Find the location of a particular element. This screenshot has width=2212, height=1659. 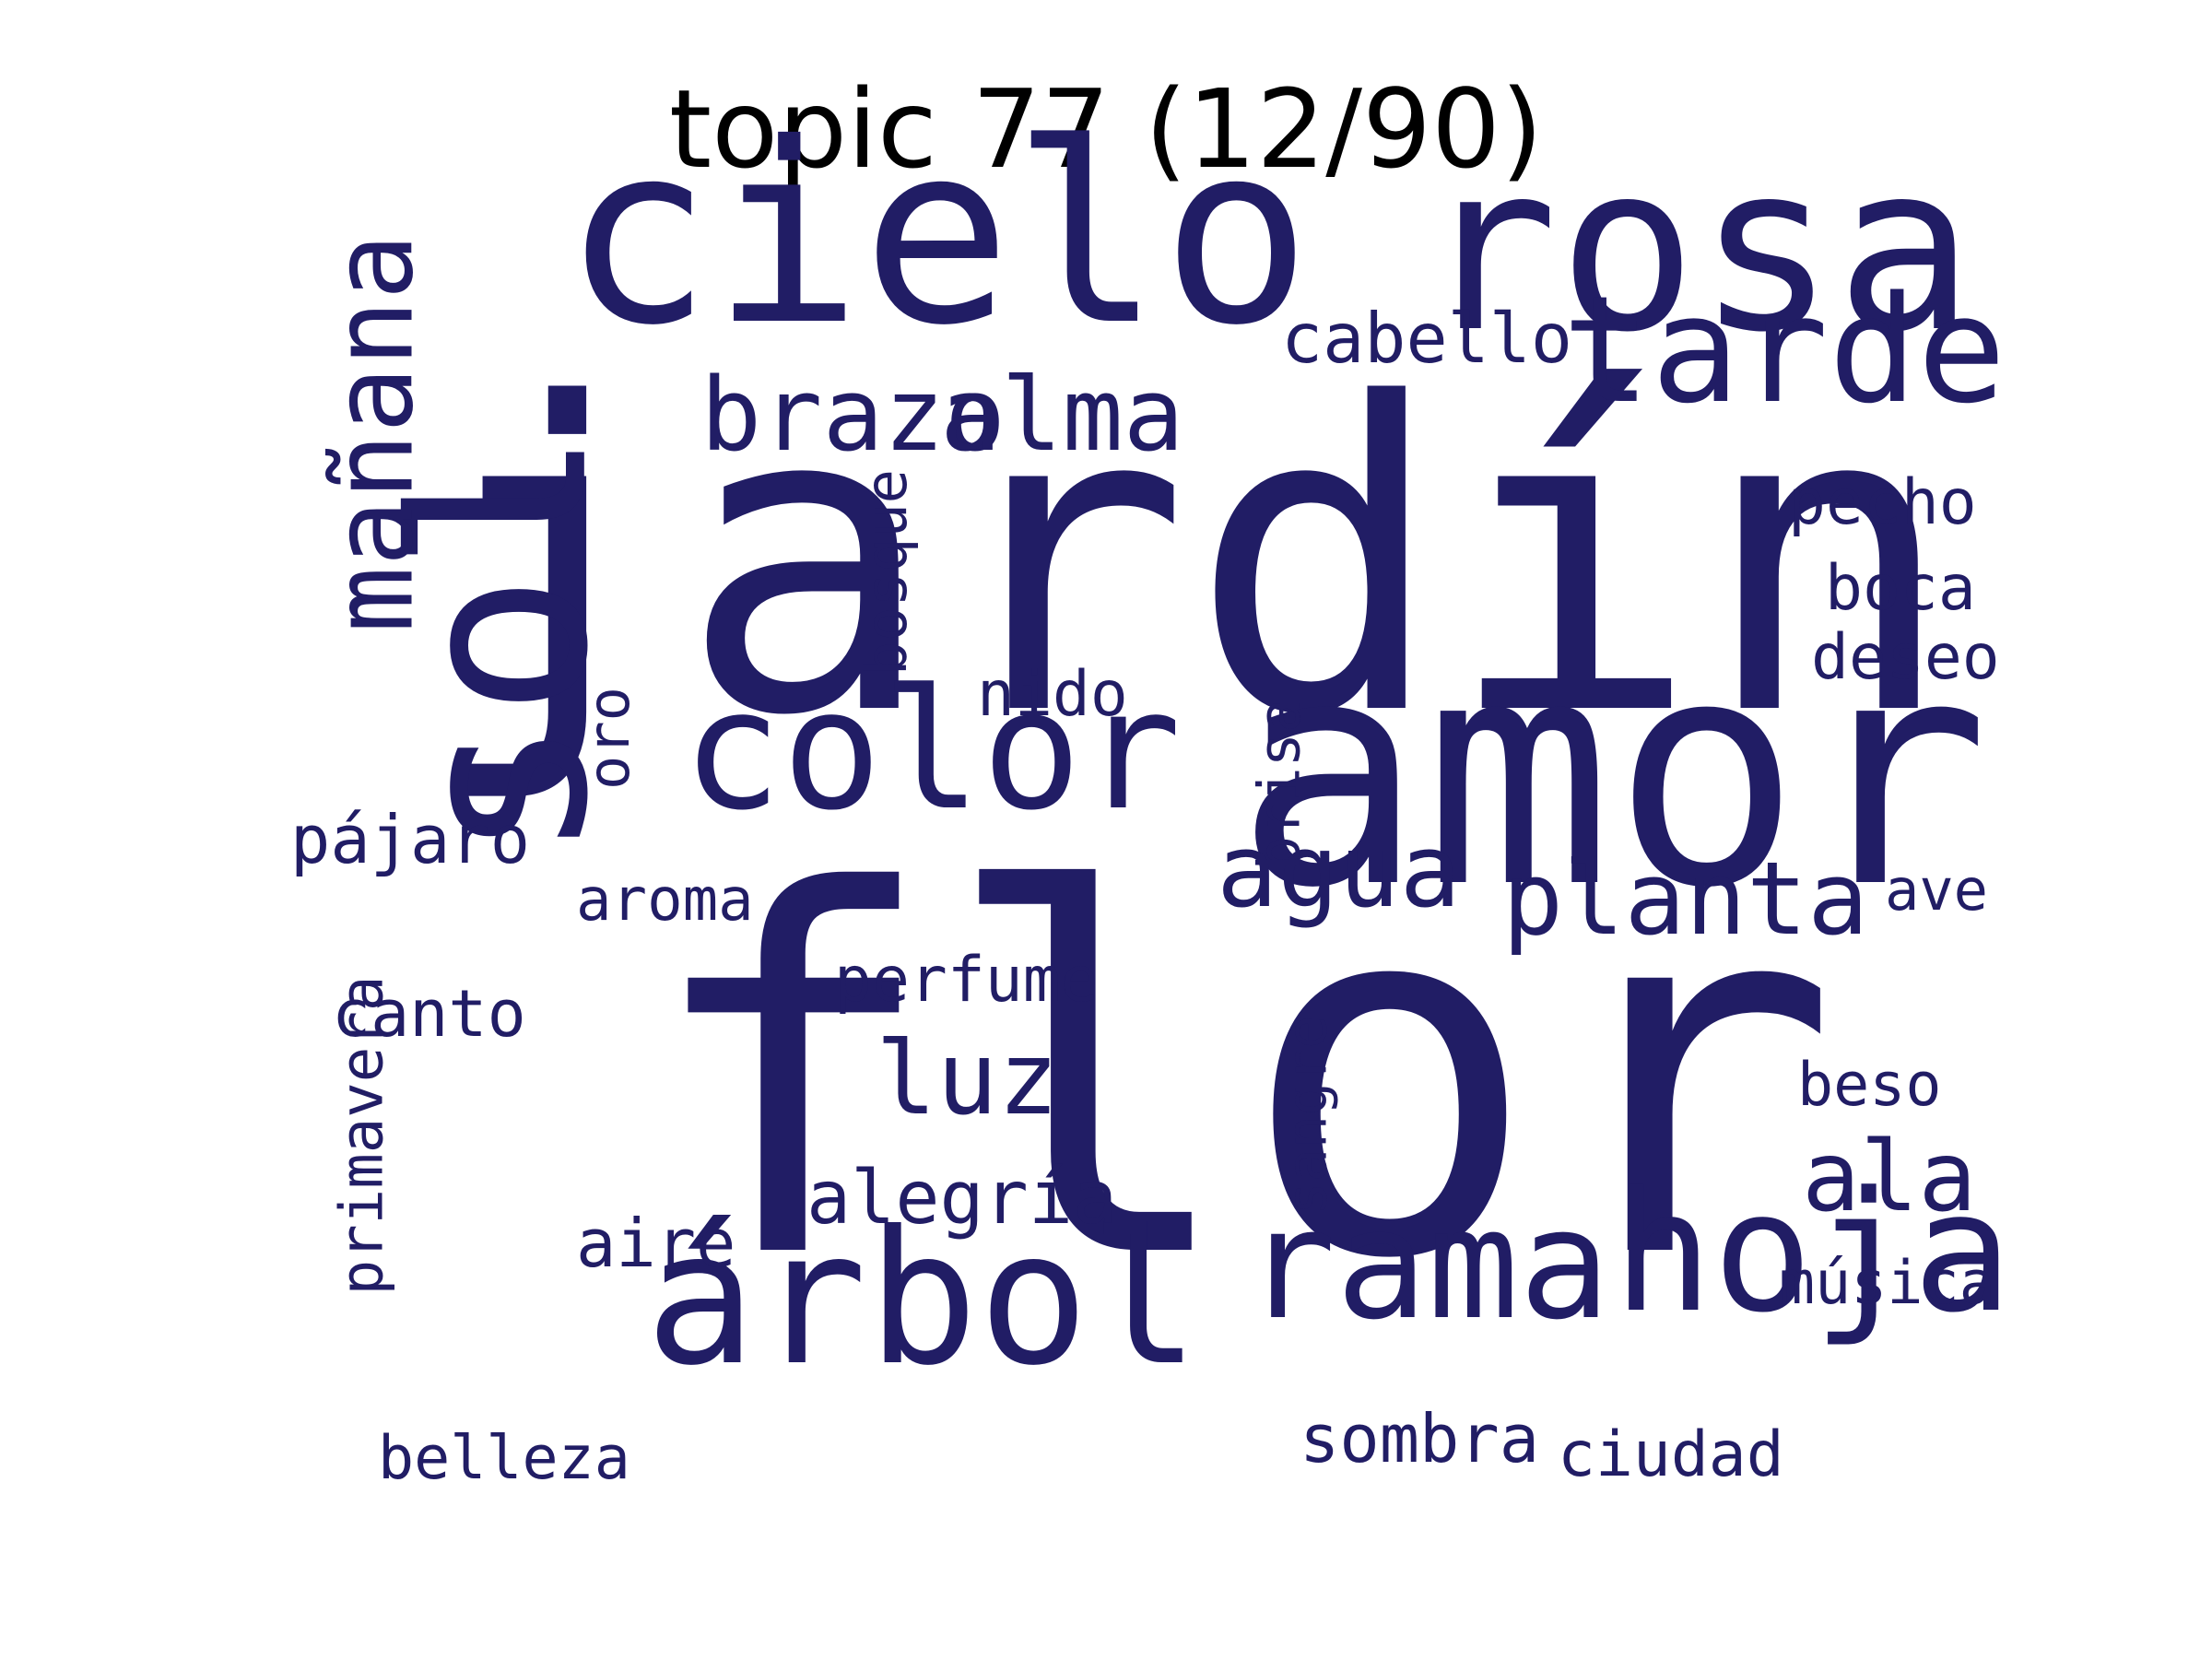

cloud-word-29: boca is located at coordinates (1900, 588).